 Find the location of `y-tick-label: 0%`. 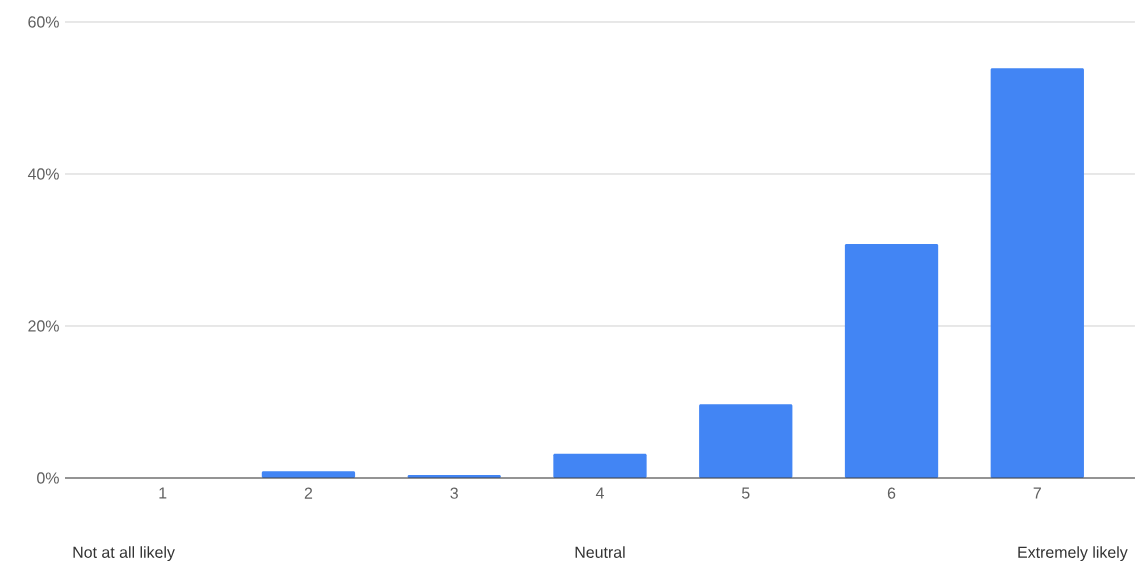

y-tick-label: 0% is located at coordinates (48, 478).